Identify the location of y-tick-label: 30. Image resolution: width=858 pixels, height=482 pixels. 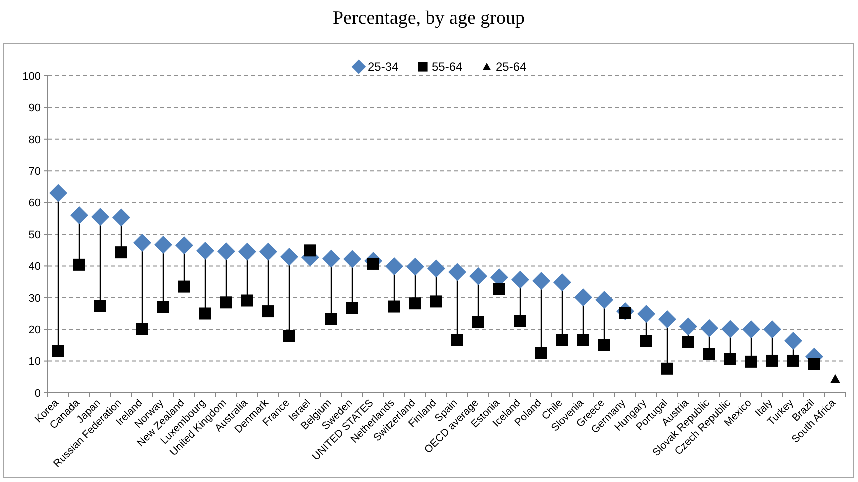
(34, 298).